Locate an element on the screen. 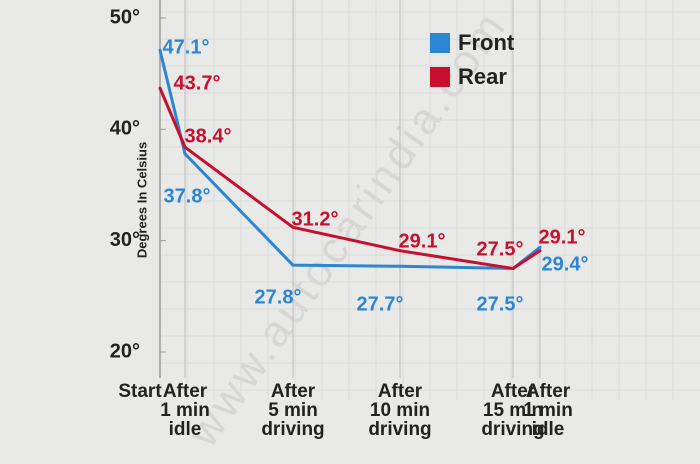  x-tick-label: After 10 min driving is located at coordinates (400, 410).